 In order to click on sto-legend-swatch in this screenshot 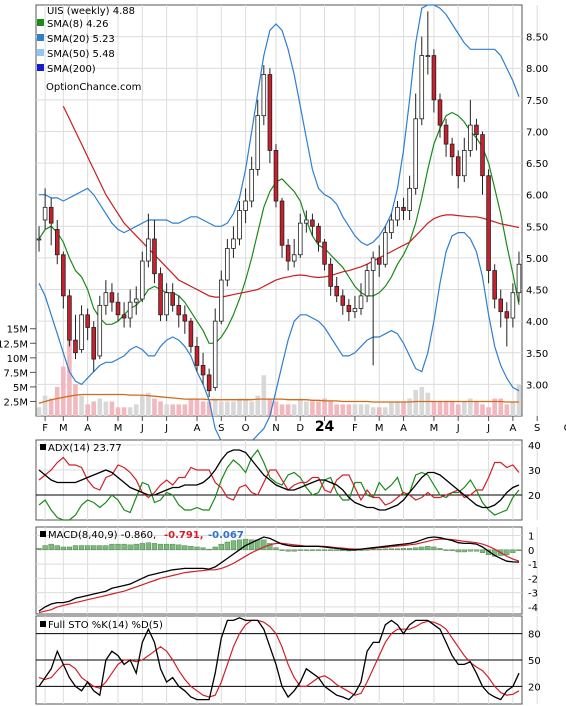, I will do `click(43, 624)`.